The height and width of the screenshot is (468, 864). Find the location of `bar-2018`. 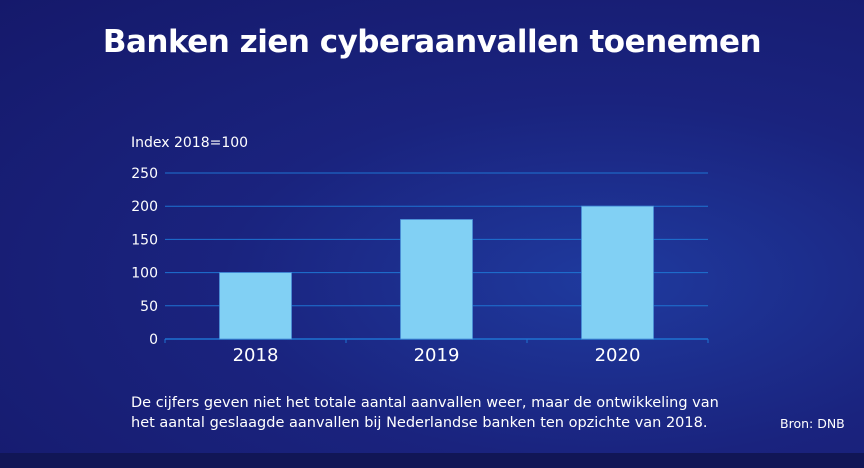

bar-2018 is located at coordinates (255, 306).